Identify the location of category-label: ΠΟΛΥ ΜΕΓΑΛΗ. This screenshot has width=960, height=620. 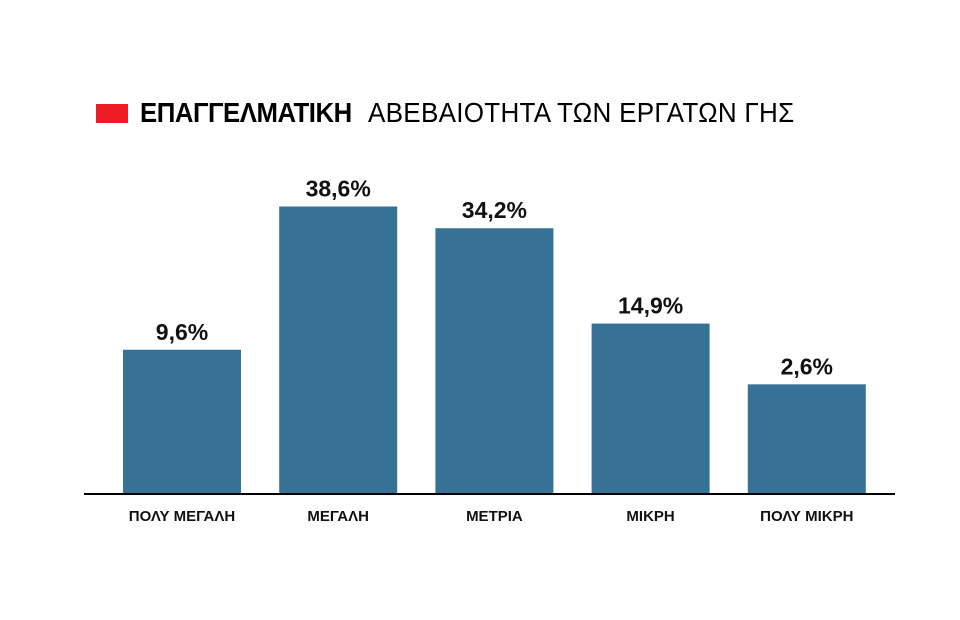
(182, 516).